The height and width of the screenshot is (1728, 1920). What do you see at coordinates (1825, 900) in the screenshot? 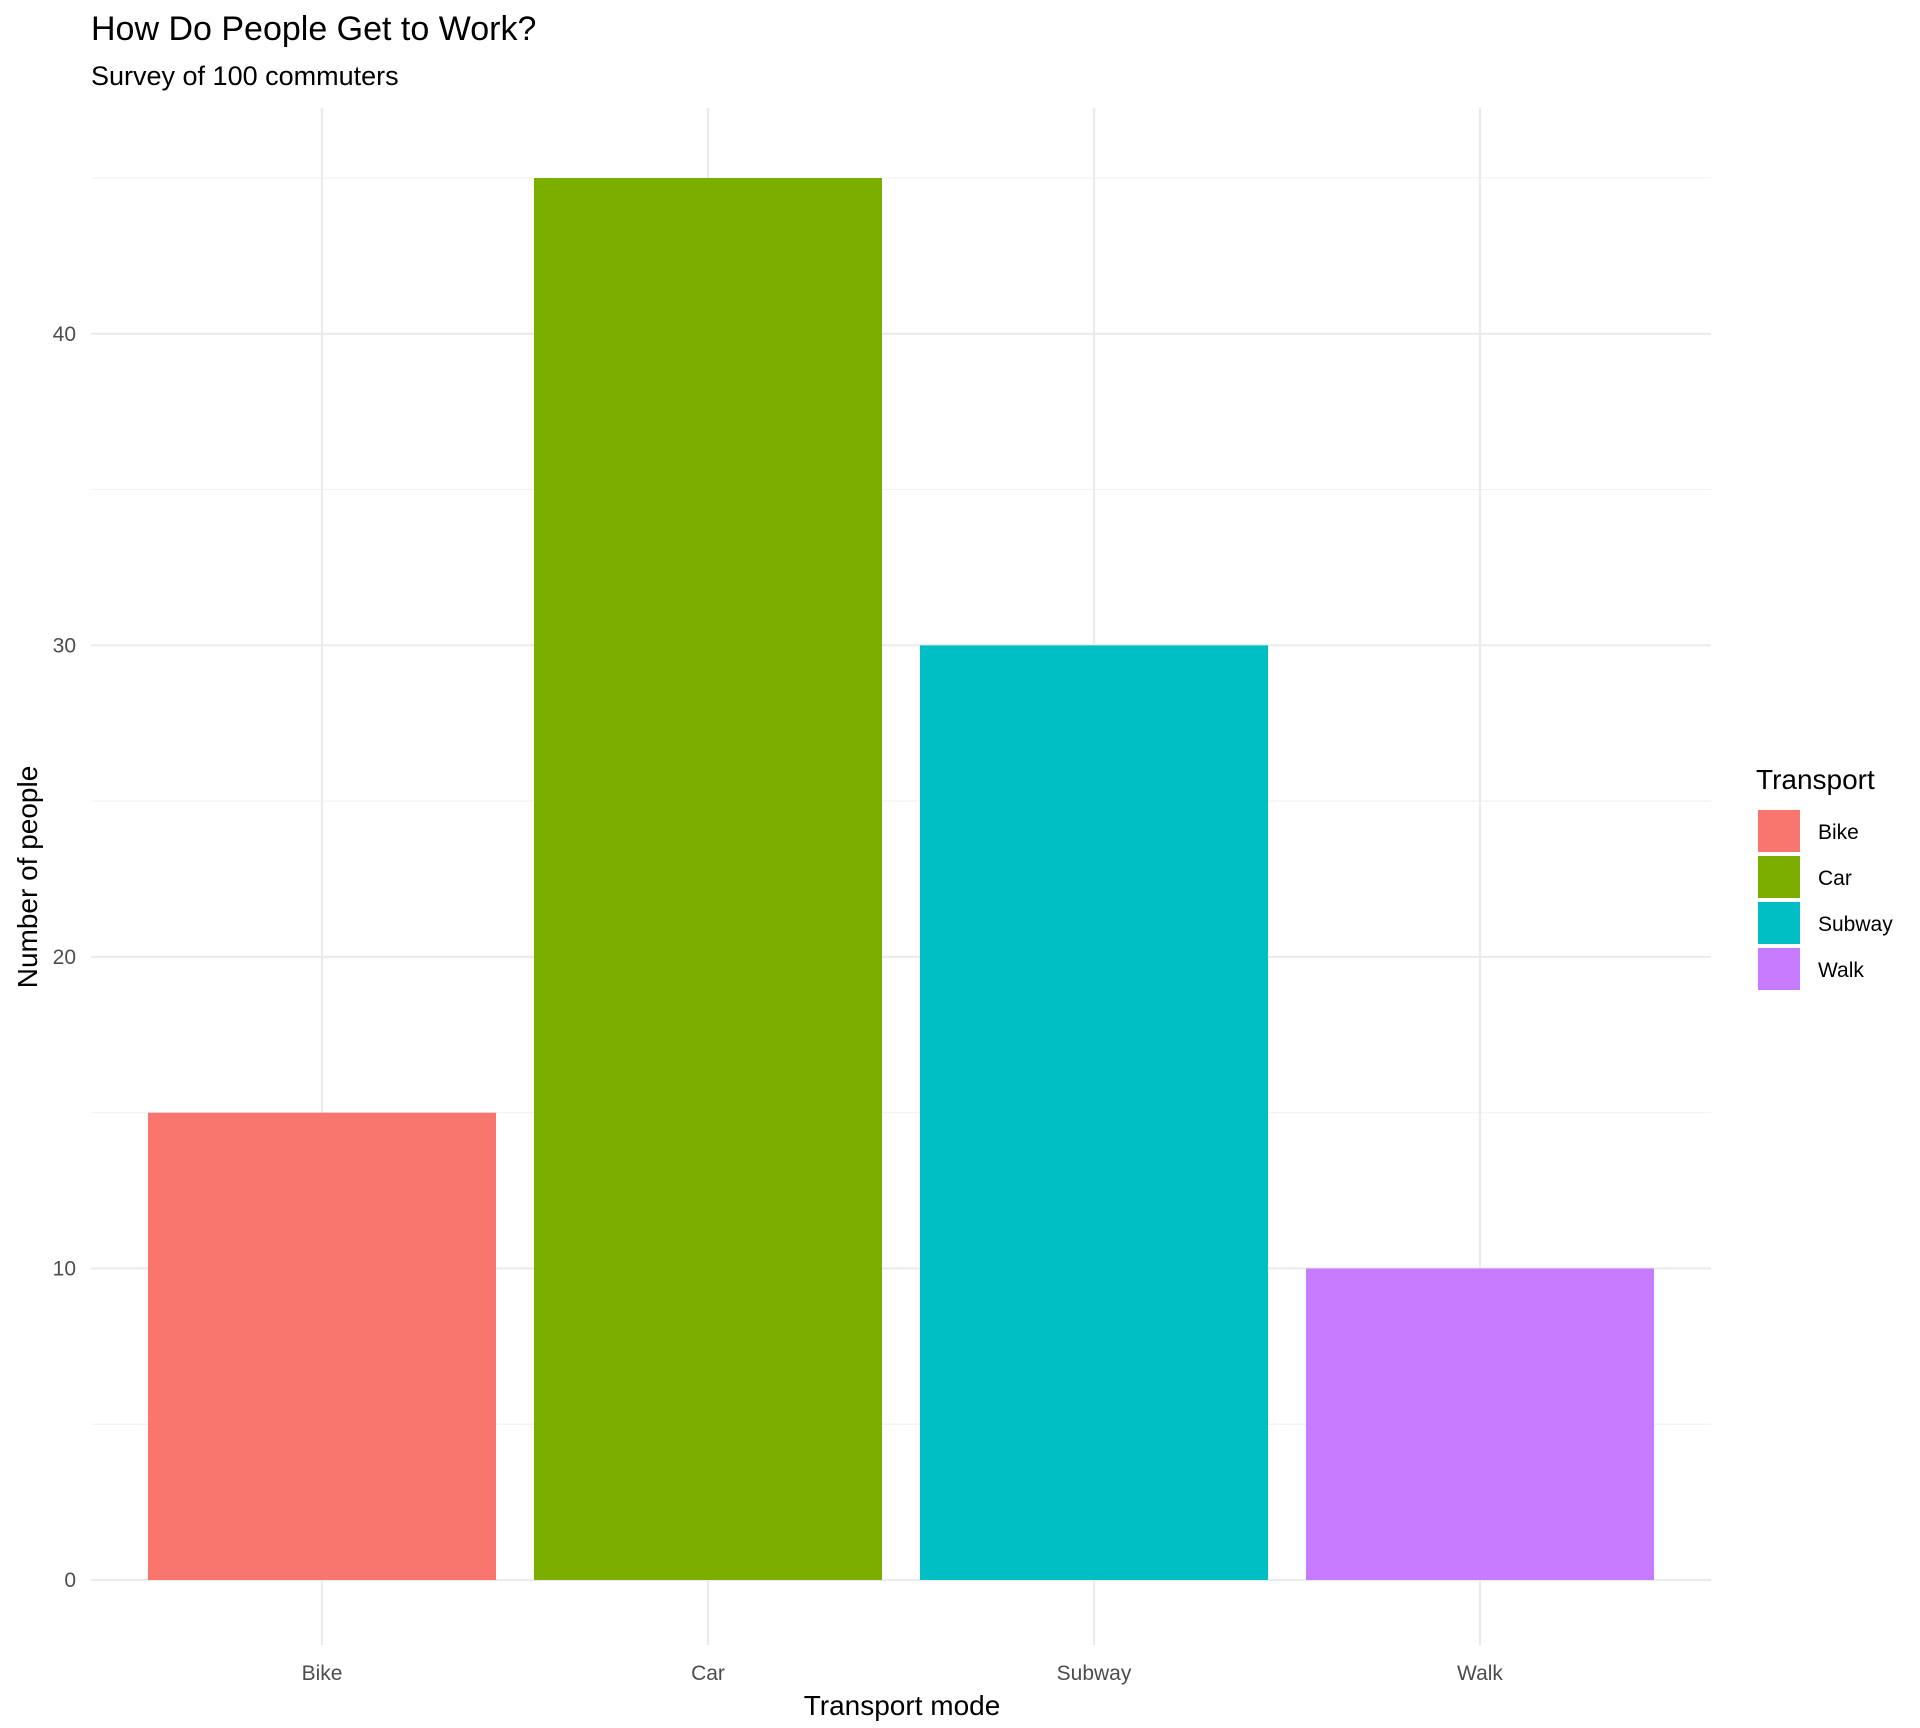
I see `legend-items: Bike Car Subway Walk` at bounding box center [1825, 900].